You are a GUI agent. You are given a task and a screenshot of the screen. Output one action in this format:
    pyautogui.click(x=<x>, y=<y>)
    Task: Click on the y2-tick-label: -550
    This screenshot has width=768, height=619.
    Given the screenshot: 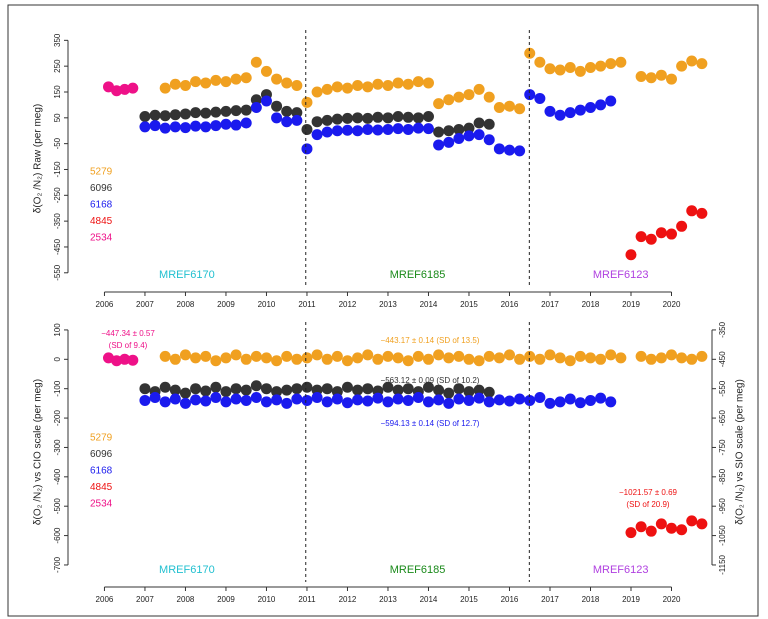 What is the action you would take?
    pyautogui.click(x=722, y=388)
    